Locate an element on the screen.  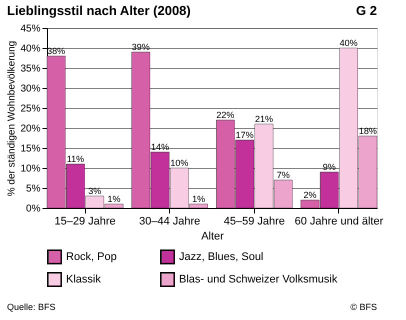
legend-label: Rock, Pop is located at coordinates (91, 256).